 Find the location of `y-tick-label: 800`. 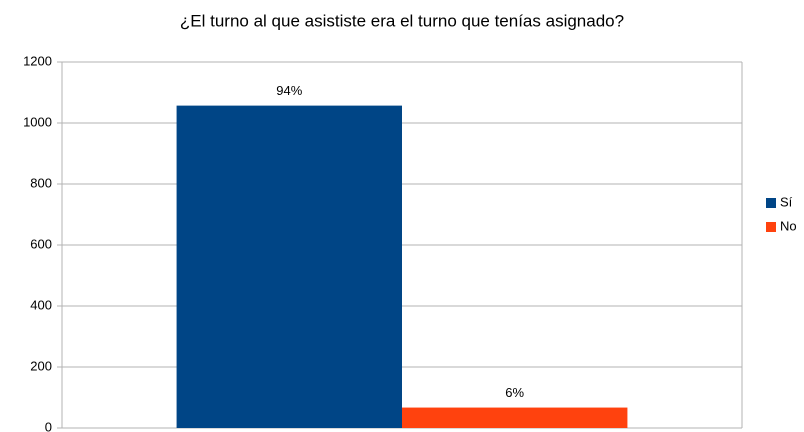

y-tick-label: 800 is located at coordinates (41, 182).